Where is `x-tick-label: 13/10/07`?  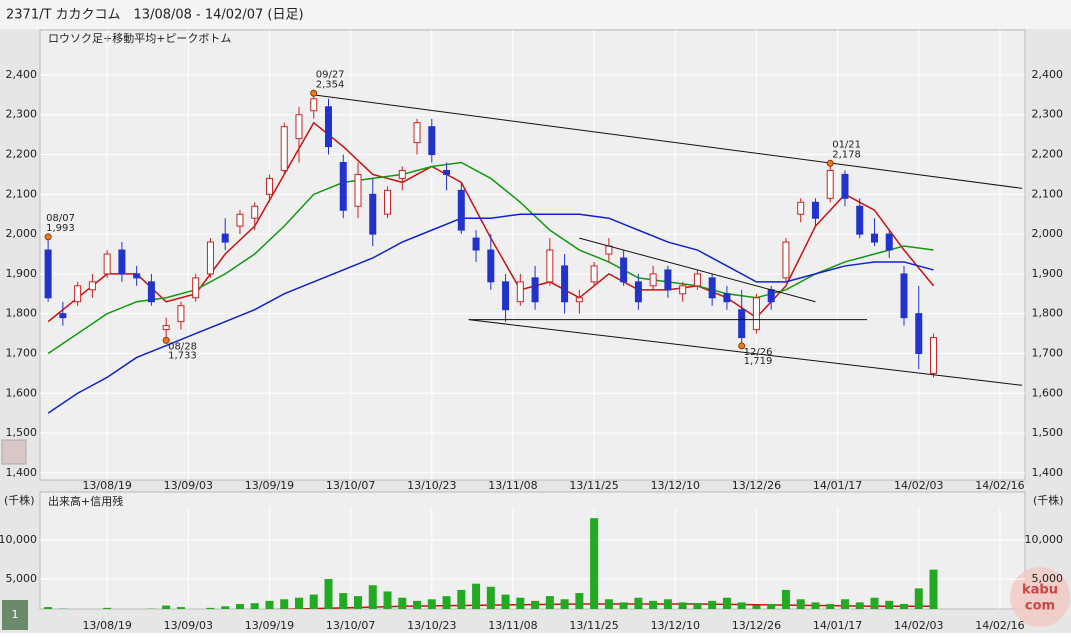
x-tick-label: 13/10/07 is located at coordinates (350, 625).